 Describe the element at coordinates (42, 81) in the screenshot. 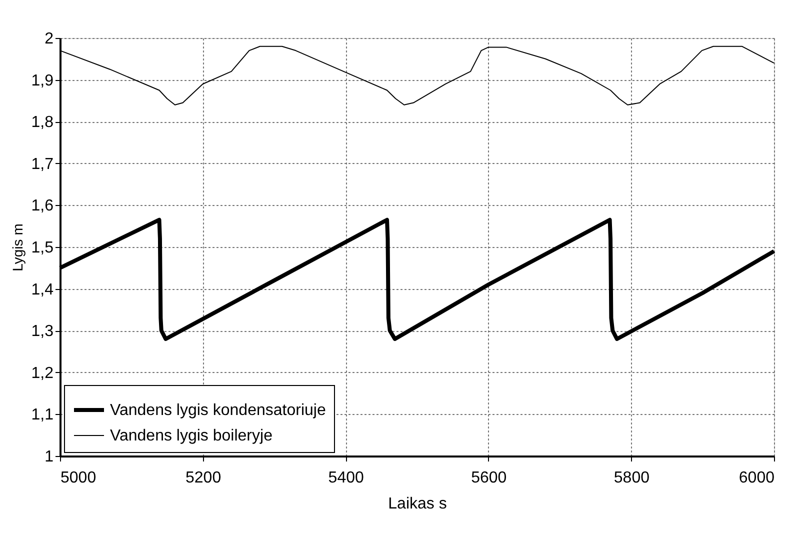

I see `y-tick-label: 1,9` at that location.